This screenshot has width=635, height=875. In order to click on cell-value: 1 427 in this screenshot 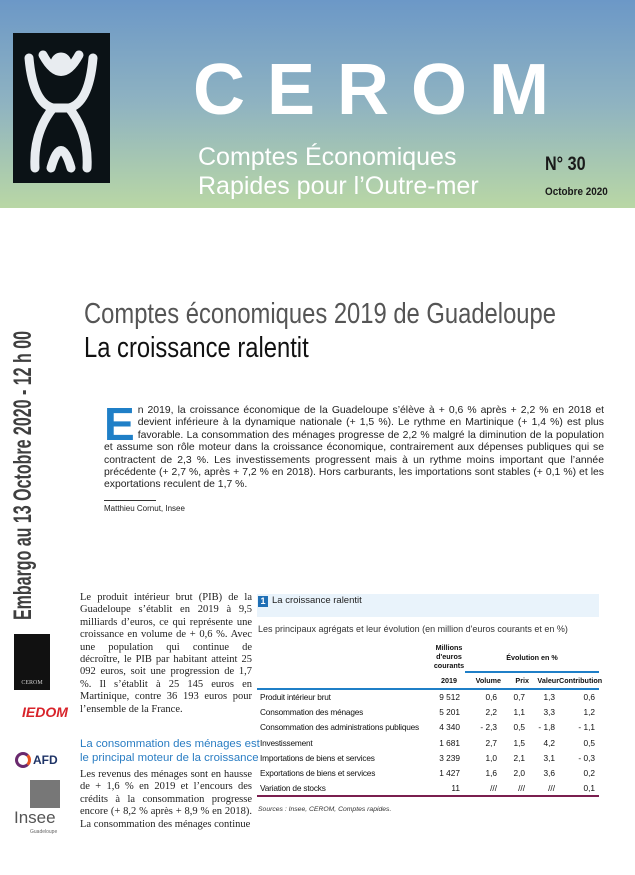, I will do `click(449, 773)`.